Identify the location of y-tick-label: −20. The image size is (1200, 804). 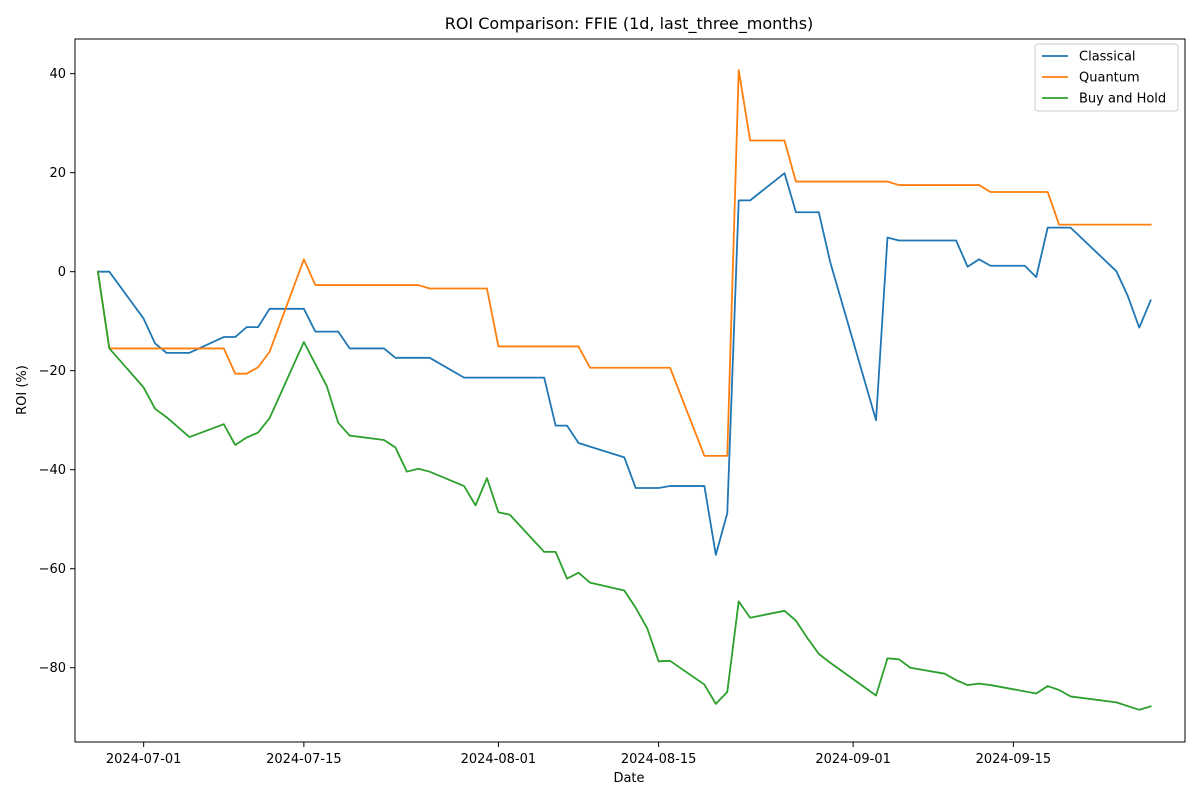
(52, 371).